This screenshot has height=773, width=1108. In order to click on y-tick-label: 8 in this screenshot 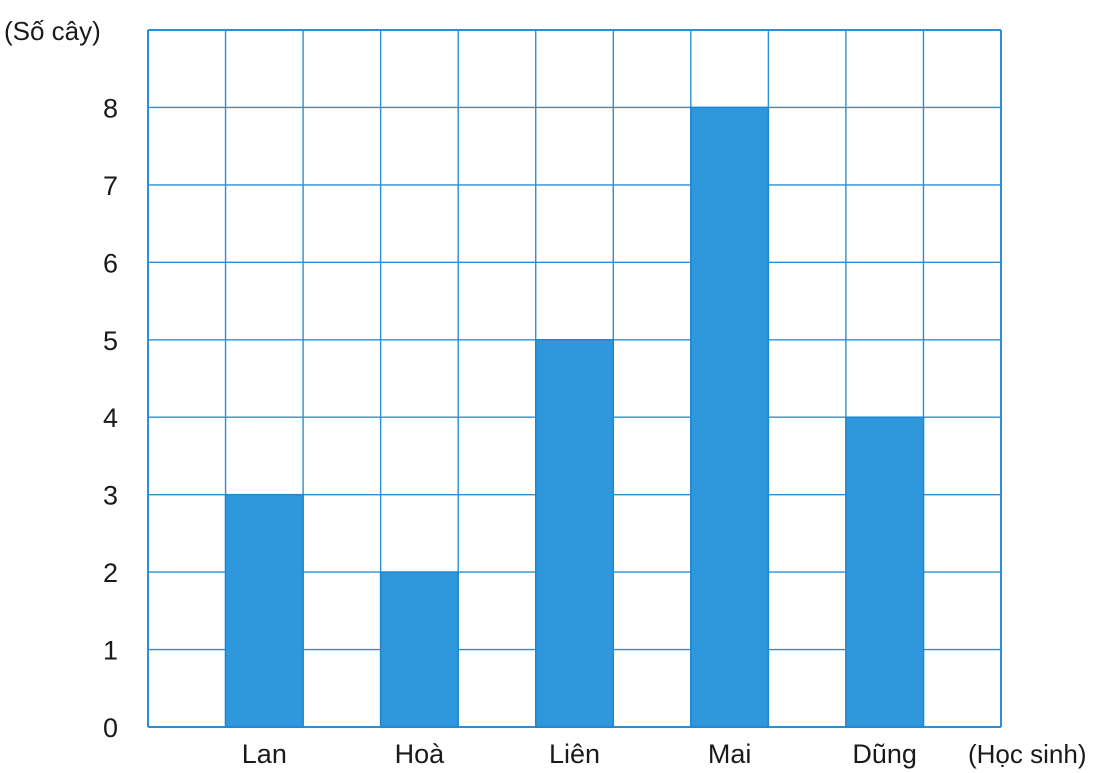, I will do `click(110, 108)`.